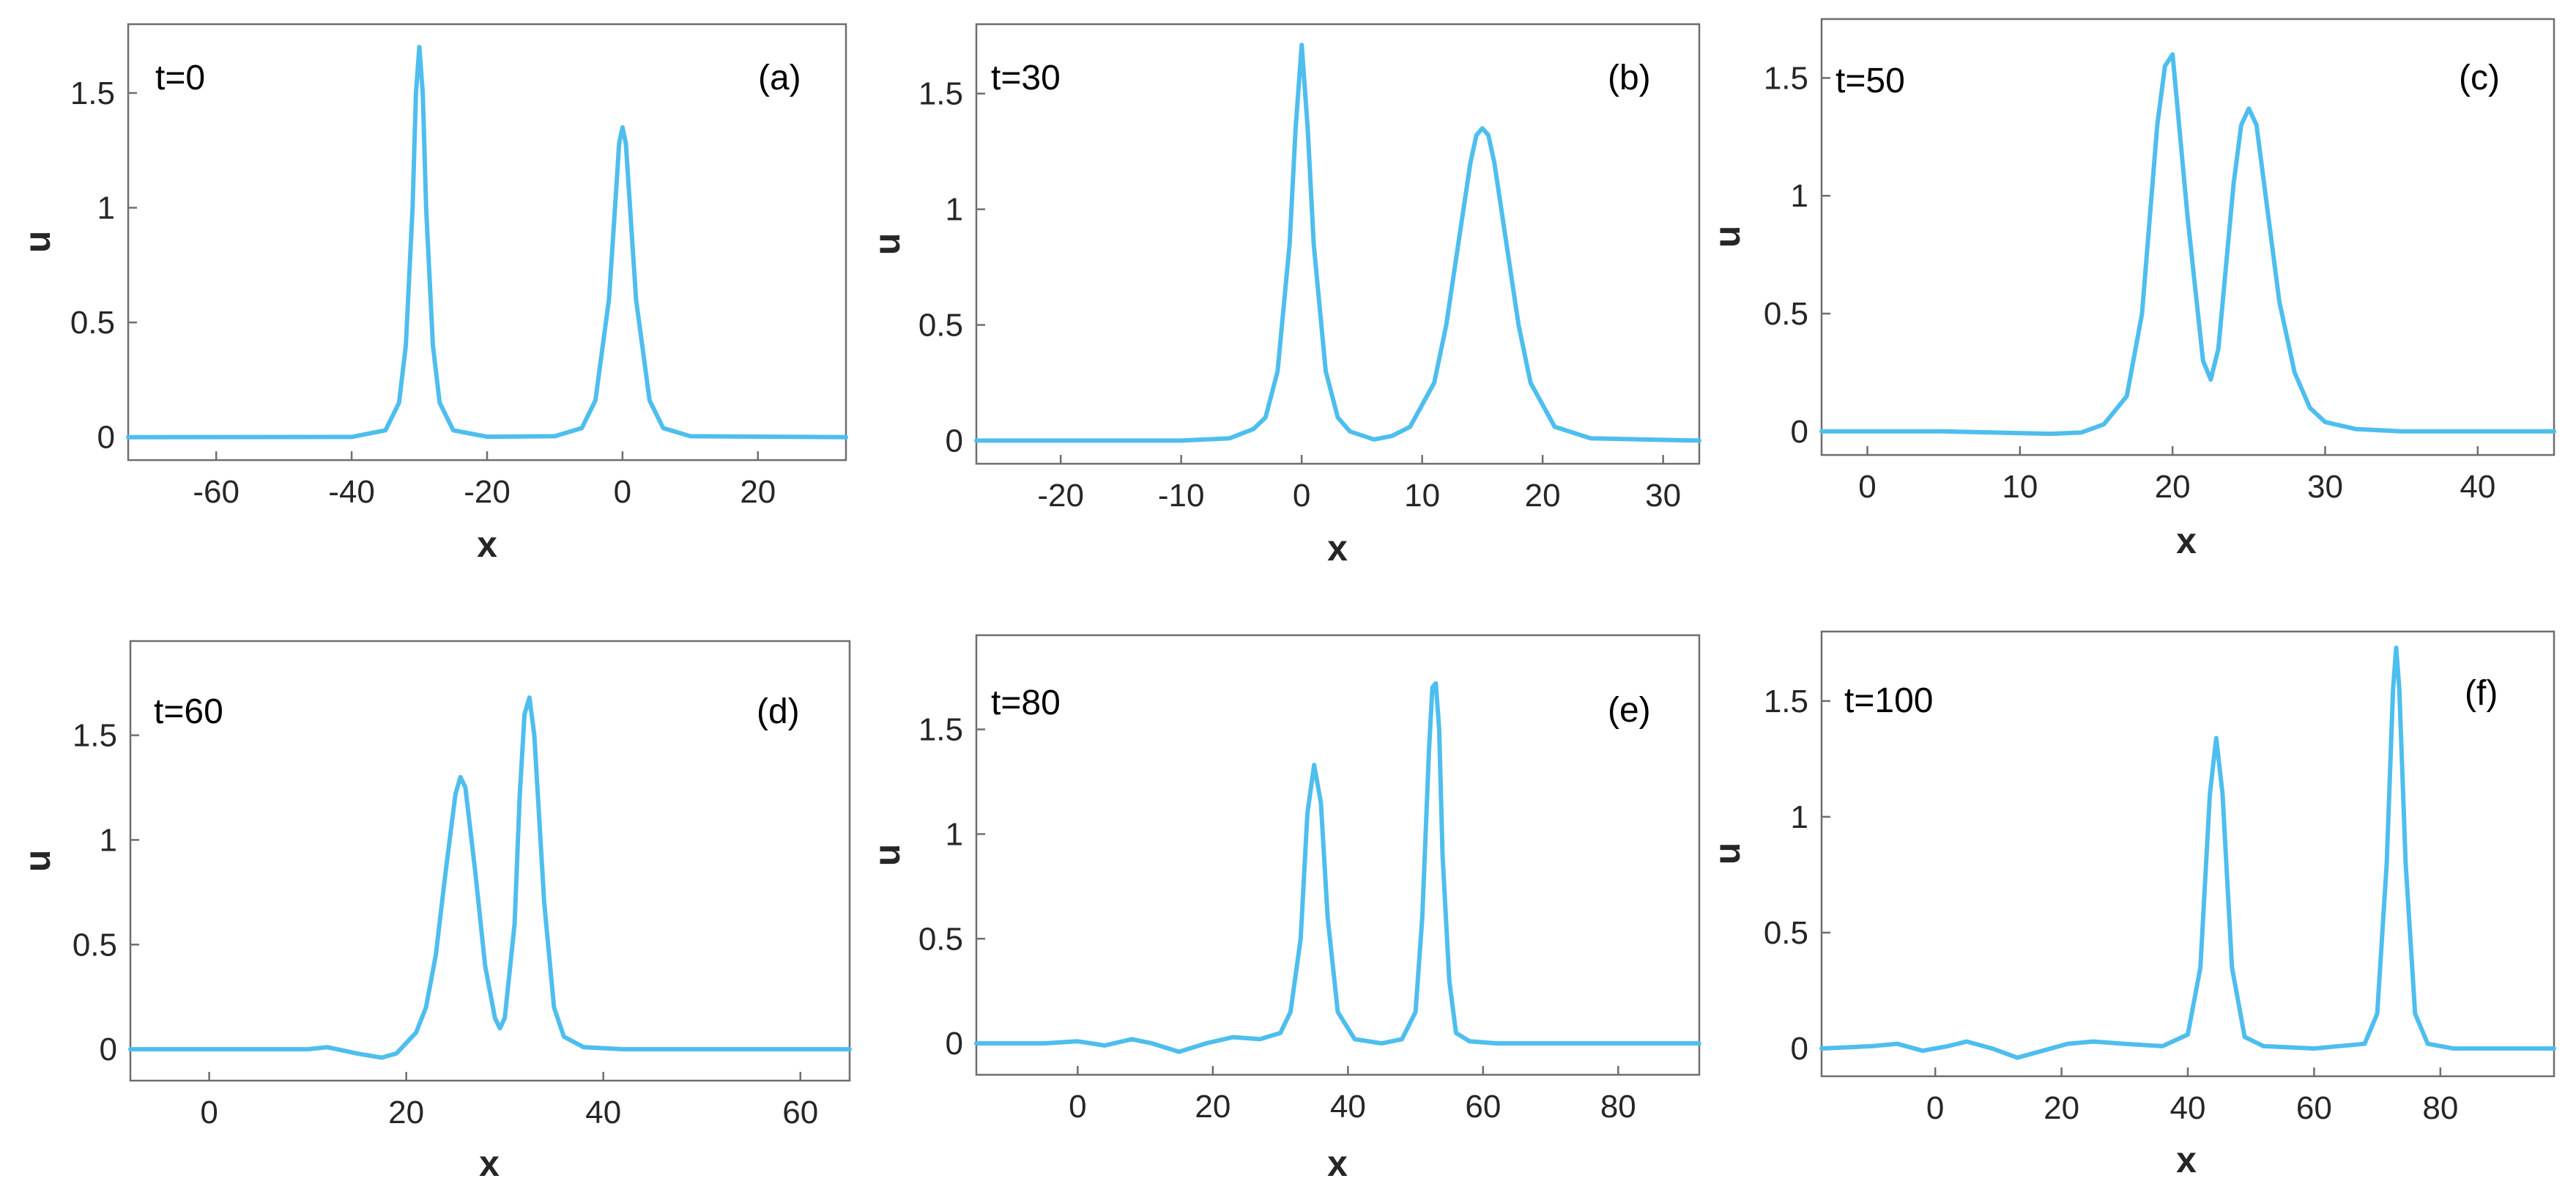 The image size is (2576, 1203). Describe the element at coordinates (778, 712) in the screenshot. I see `panel-label: (d)` at that location.